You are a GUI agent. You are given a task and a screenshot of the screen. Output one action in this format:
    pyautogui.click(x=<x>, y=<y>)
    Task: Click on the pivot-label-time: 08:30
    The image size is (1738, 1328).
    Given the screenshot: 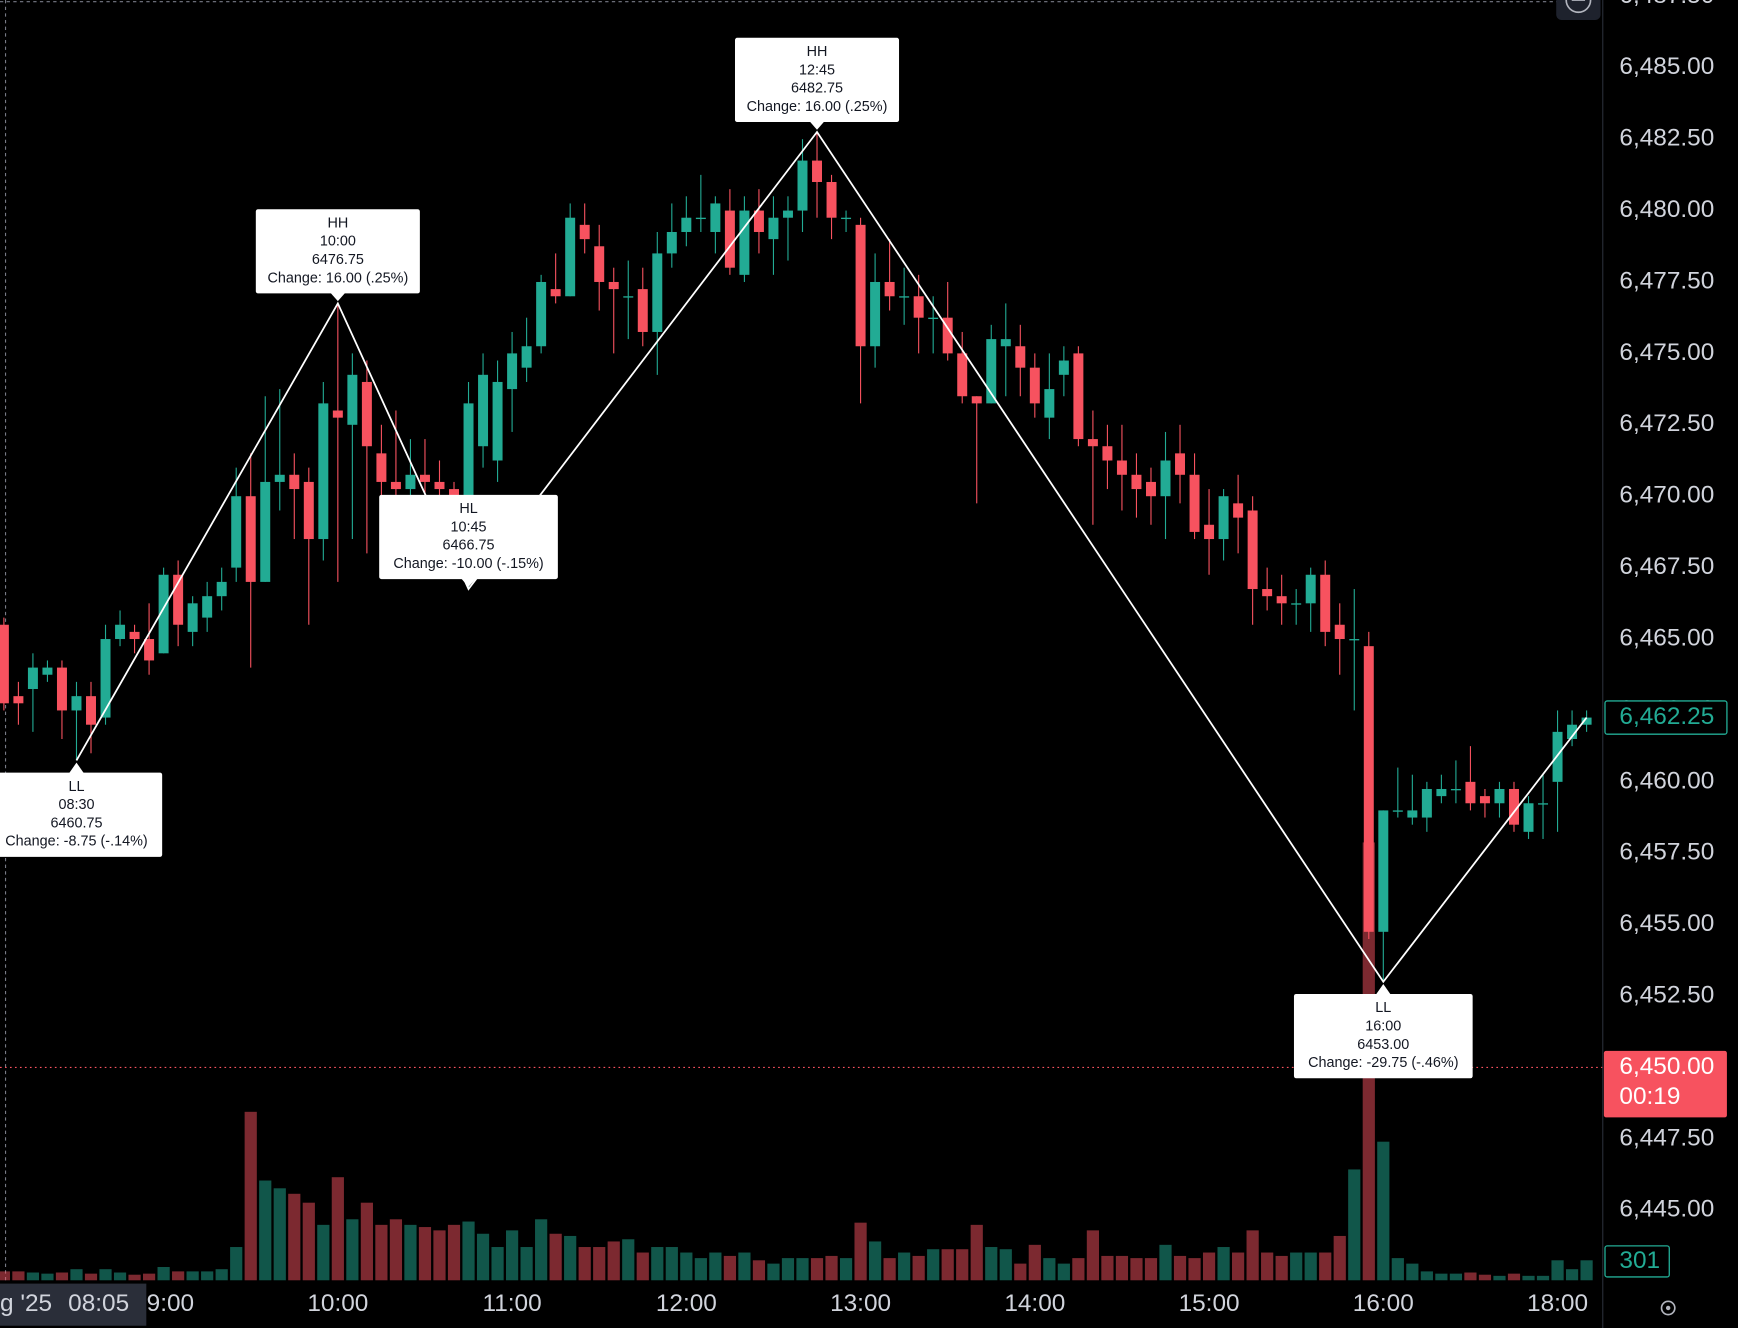 What is the action you would take?
    pyautogui.click(x=76, y=805)
    